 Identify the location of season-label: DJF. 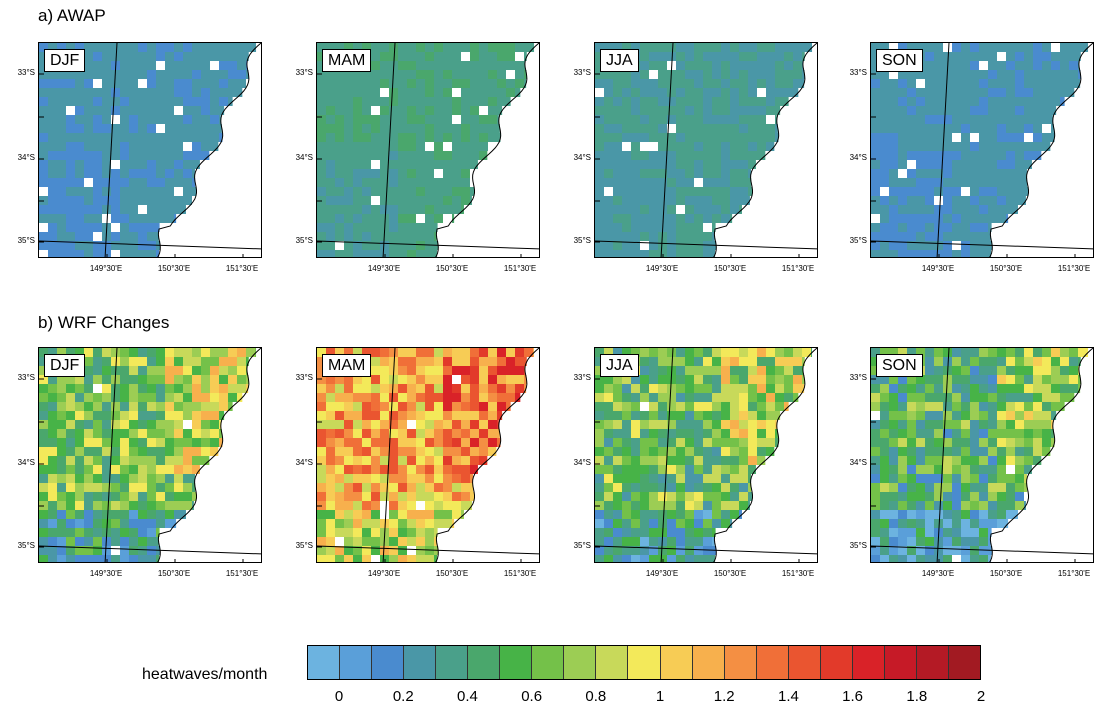
(65, 365).